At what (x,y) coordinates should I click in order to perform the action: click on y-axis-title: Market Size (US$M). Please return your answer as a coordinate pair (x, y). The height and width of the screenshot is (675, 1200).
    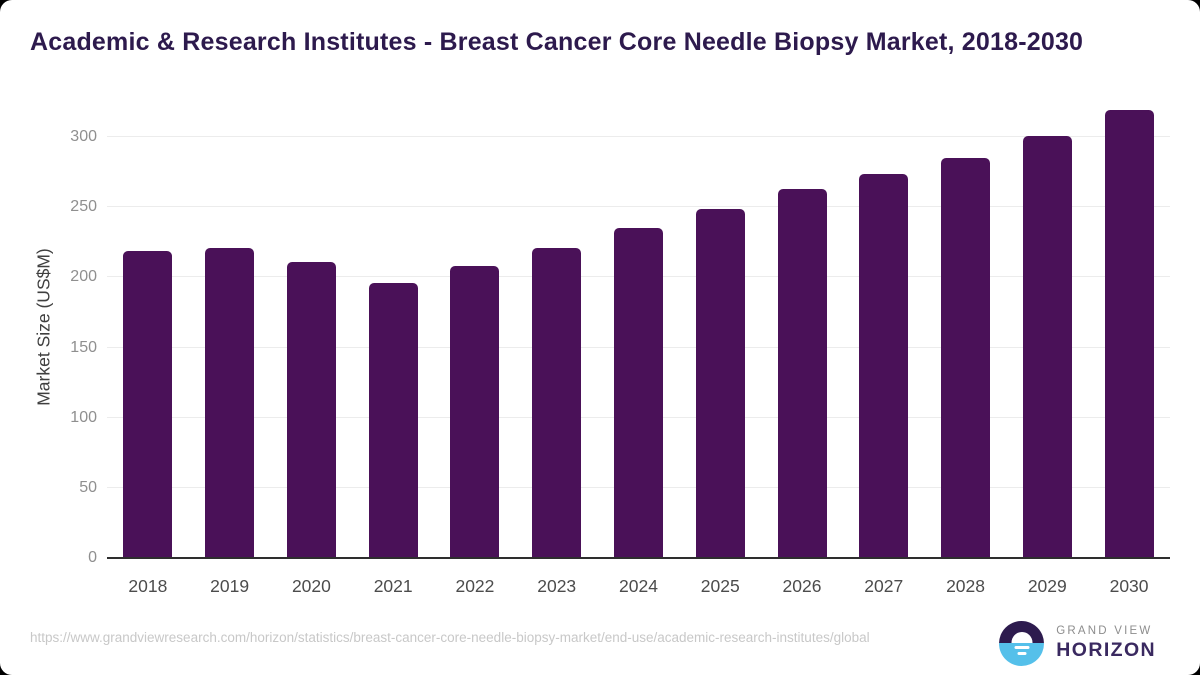
    Looking at the image, I should click on (43, 326).